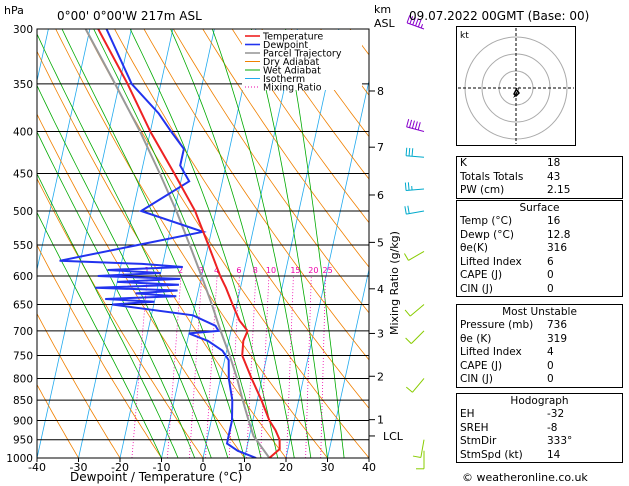 This screenshot has width=629, height=486. I want to click on index-row: Temp (°C) 16, so click(539, 222).